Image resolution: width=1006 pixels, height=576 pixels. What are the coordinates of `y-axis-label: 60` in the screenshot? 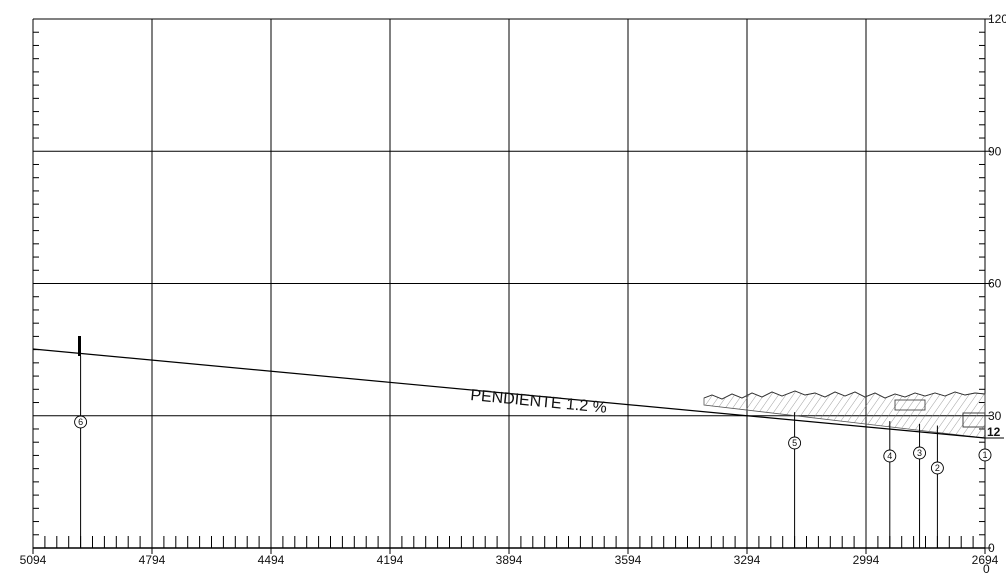 It's located at (995, 284).